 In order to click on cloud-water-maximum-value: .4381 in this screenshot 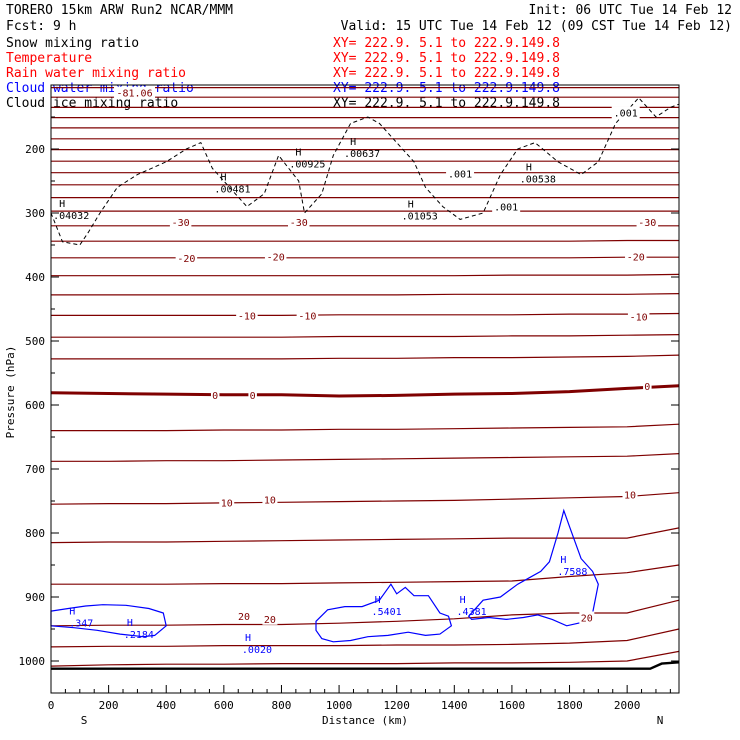, I will do `click(472, 612)`.